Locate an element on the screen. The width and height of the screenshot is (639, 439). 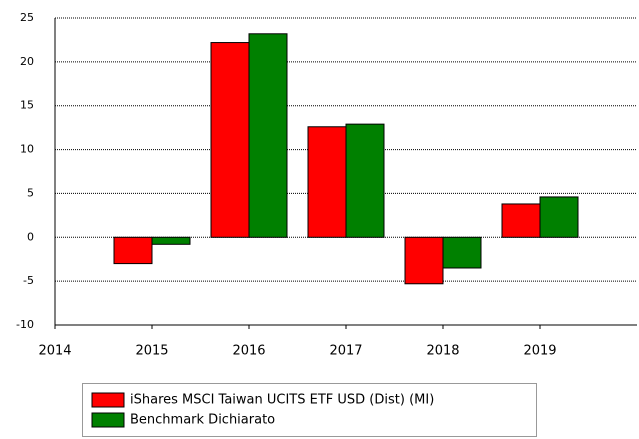
legend-box is located at coordinates (309, 410).